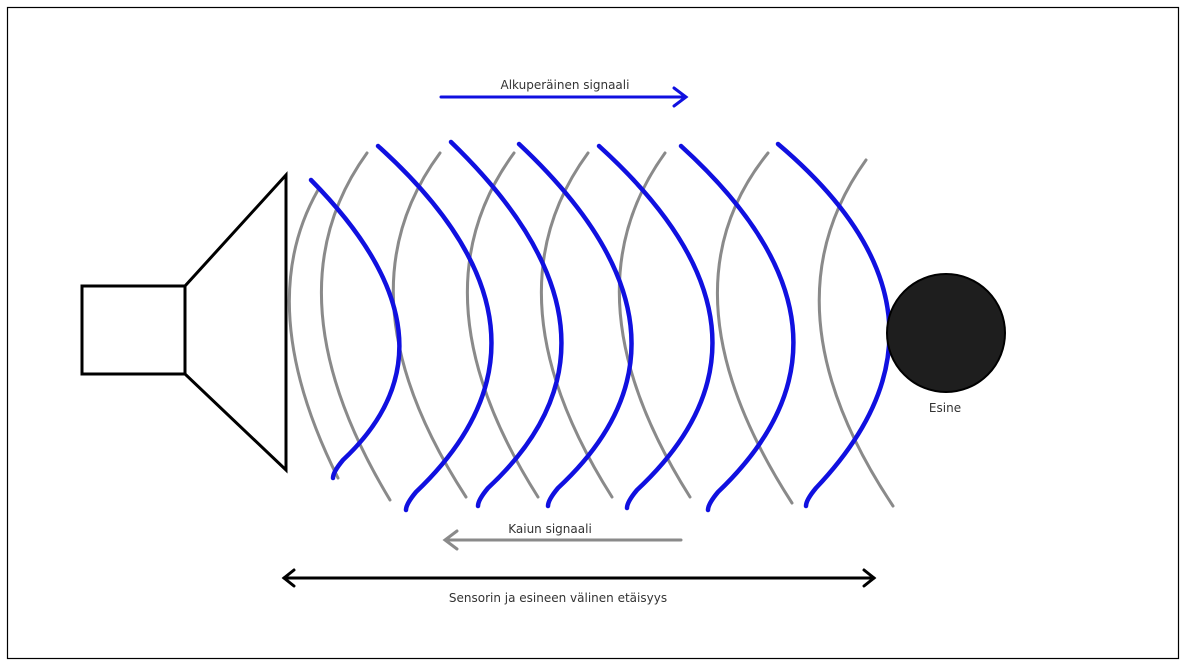 The height and width of the screenshot is (670, 1186). I want to click on echo-signal-label: Kaiun signaali, so click(550, 529).